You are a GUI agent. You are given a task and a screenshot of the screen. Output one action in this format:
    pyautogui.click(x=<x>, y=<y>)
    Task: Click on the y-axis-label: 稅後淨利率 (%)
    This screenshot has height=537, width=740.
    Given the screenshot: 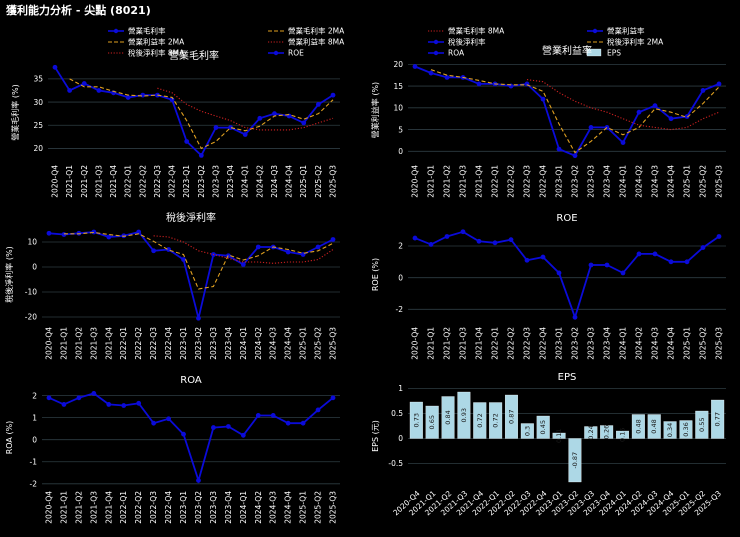 What is the action you would take?
    pyautogui.click(x=9, y=274)
    